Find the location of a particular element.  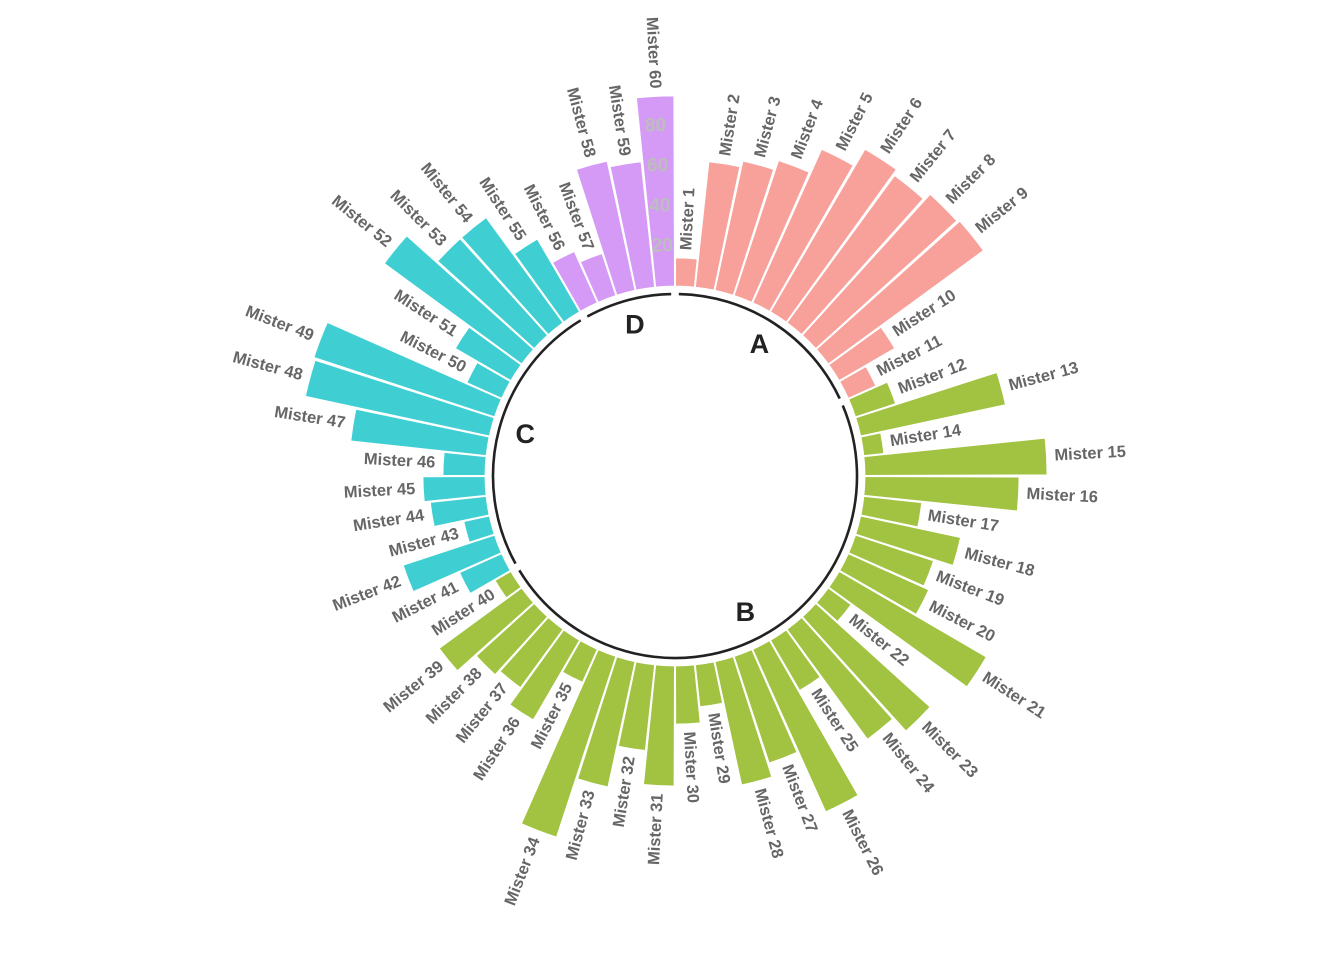

radial-tick-labels: 20 40 60 80 is located at coordinates (659, 186).